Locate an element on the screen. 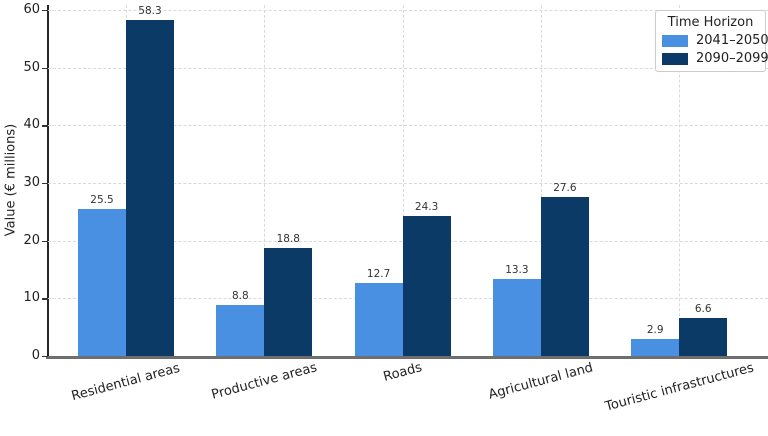 Image resolution: width=768 pixels, height=436 pixels. bar-value-label: 25.5 is located at coordinates (102, 199).